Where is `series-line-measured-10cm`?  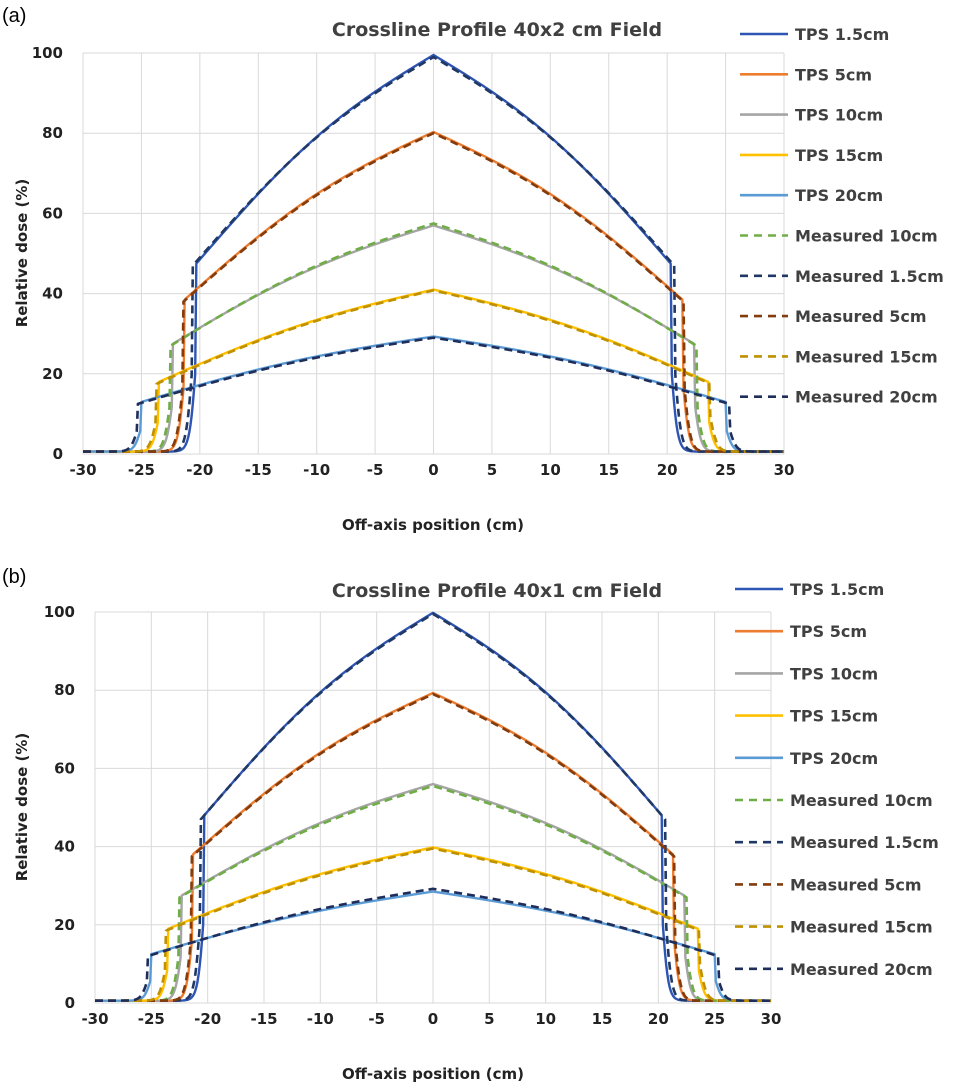 series-line-measured-10cm is located at coordinates (433, 893).